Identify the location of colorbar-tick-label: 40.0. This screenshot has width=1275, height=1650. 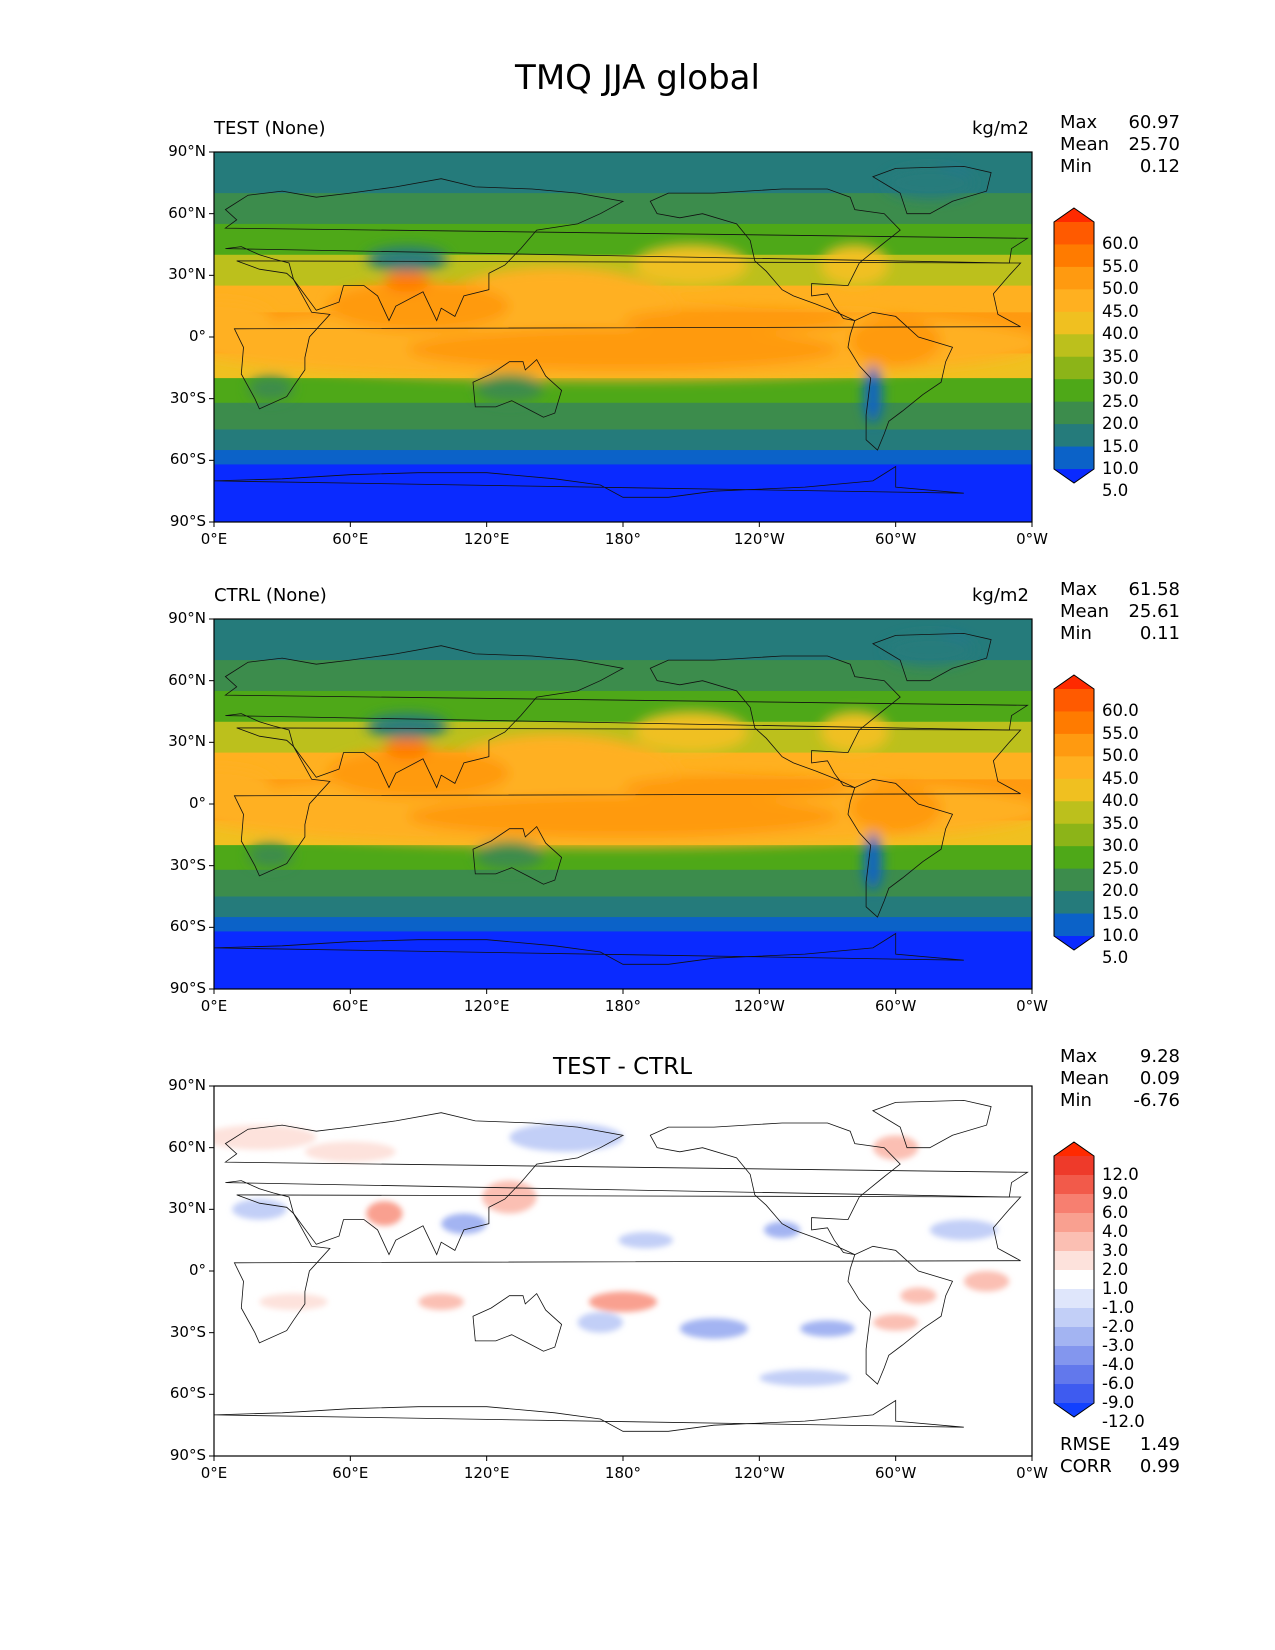
(1120, 801).